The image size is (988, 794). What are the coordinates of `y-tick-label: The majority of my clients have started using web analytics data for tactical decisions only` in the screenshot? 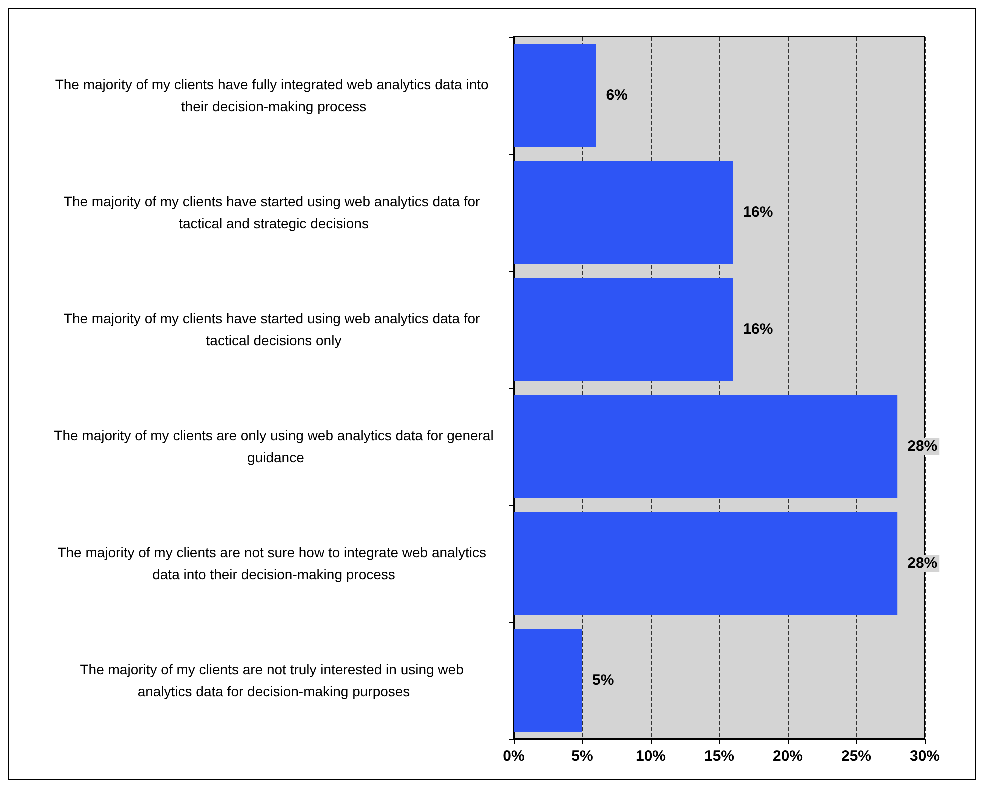 It's located at (274, 329).